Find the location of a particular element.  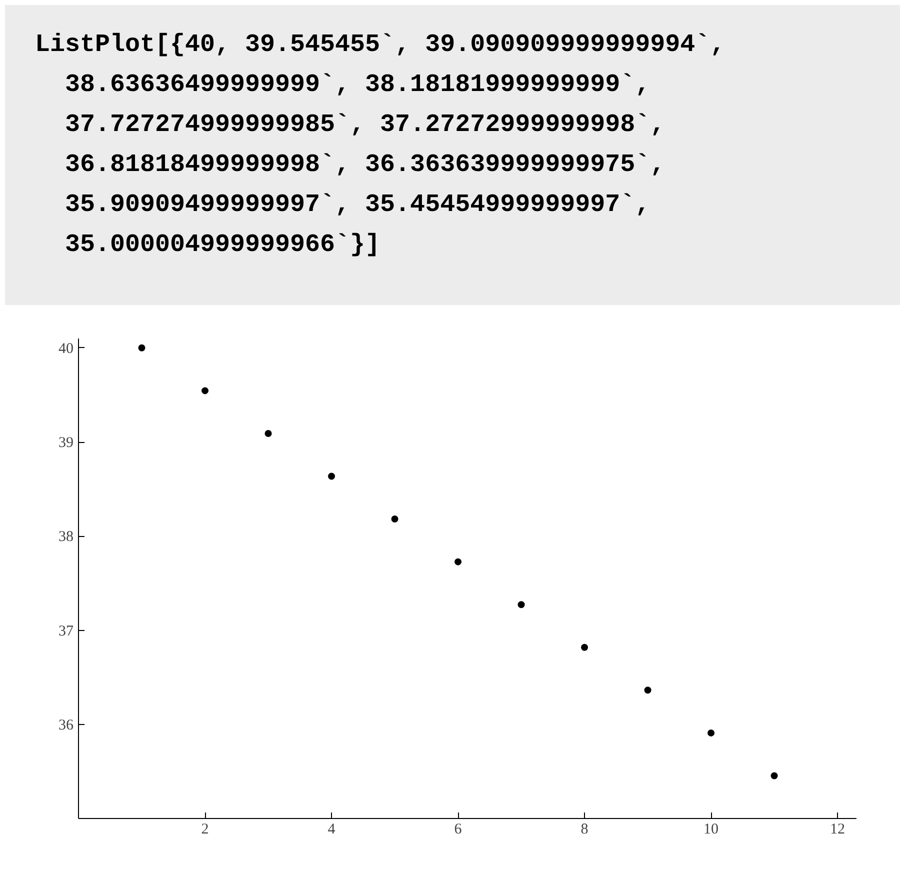

x-tick-label: 4 is located at coordinates (332, 830).